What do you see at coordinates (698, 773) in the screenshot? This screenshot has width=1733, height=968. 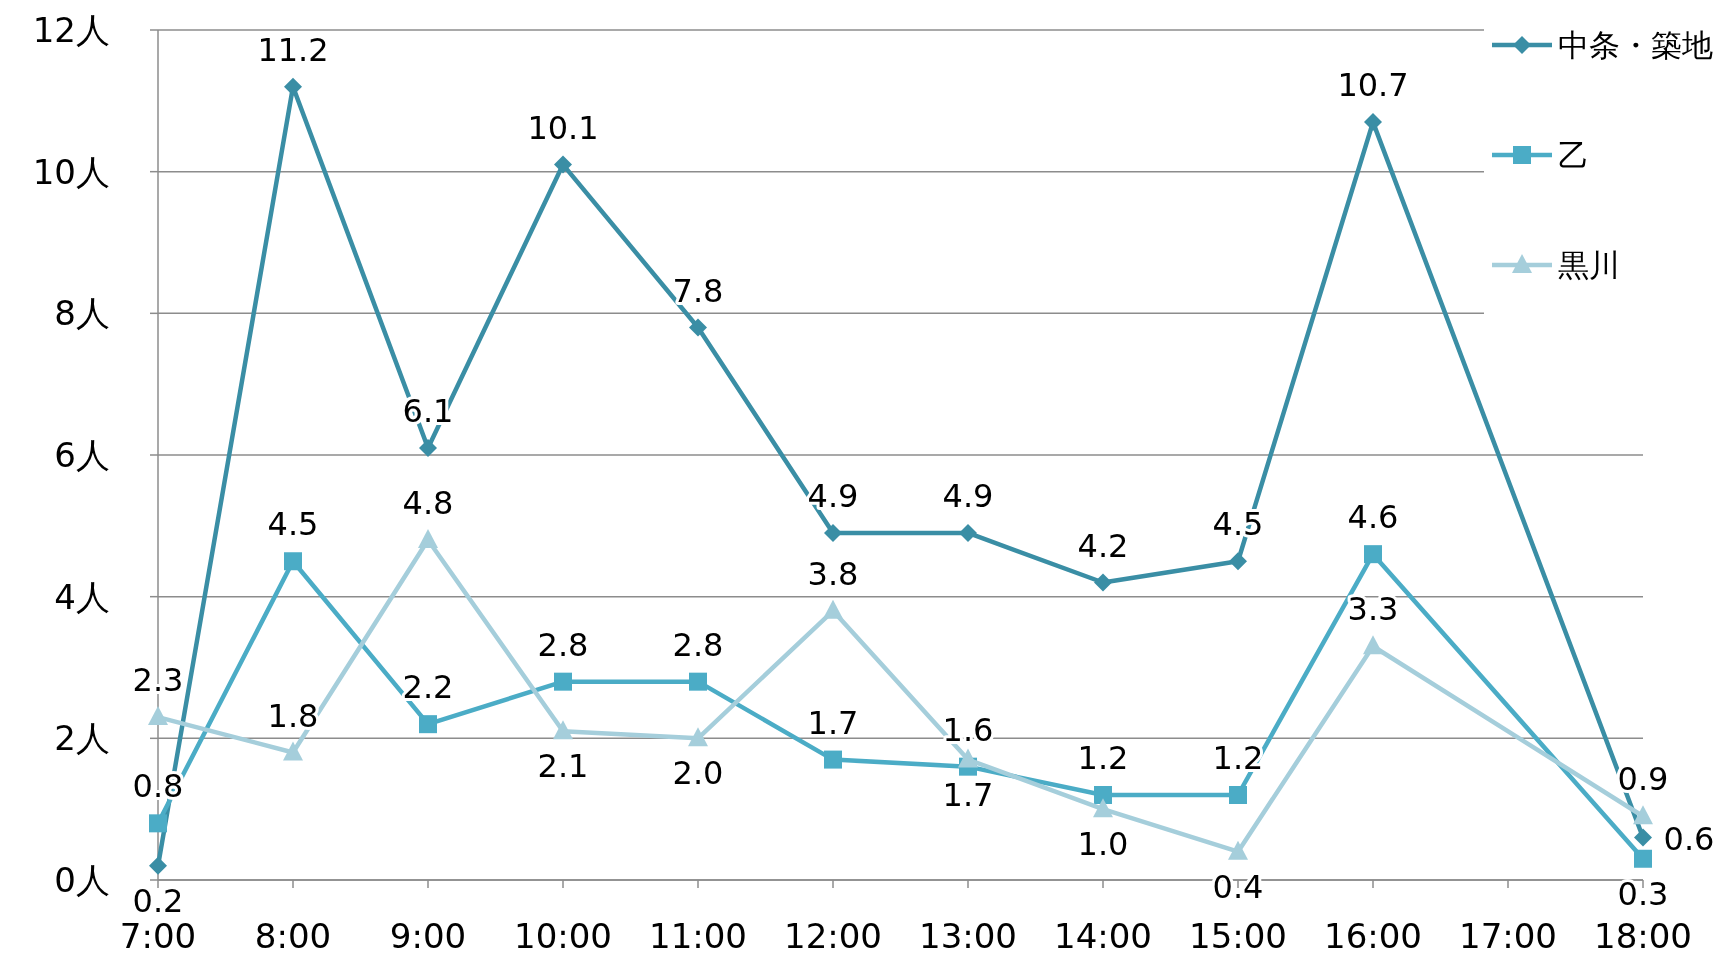 I see `data-label: 2.0` at bounding box center [698, 773].